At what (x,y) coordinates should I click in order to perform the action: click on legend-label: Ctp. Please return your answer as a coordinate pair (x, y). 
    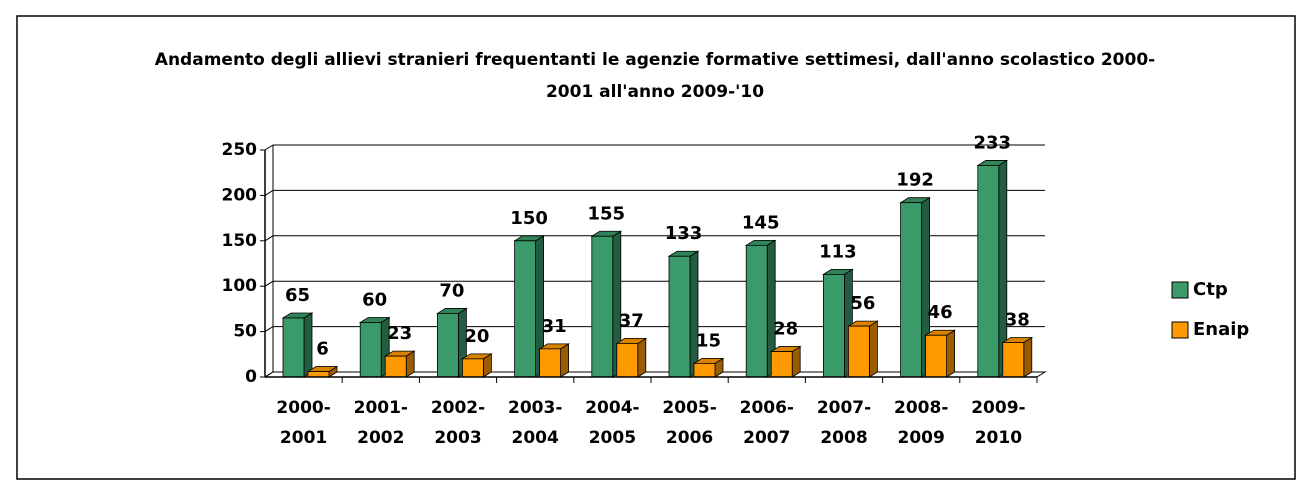
    Looking at the image, I should click on (1210, 289).